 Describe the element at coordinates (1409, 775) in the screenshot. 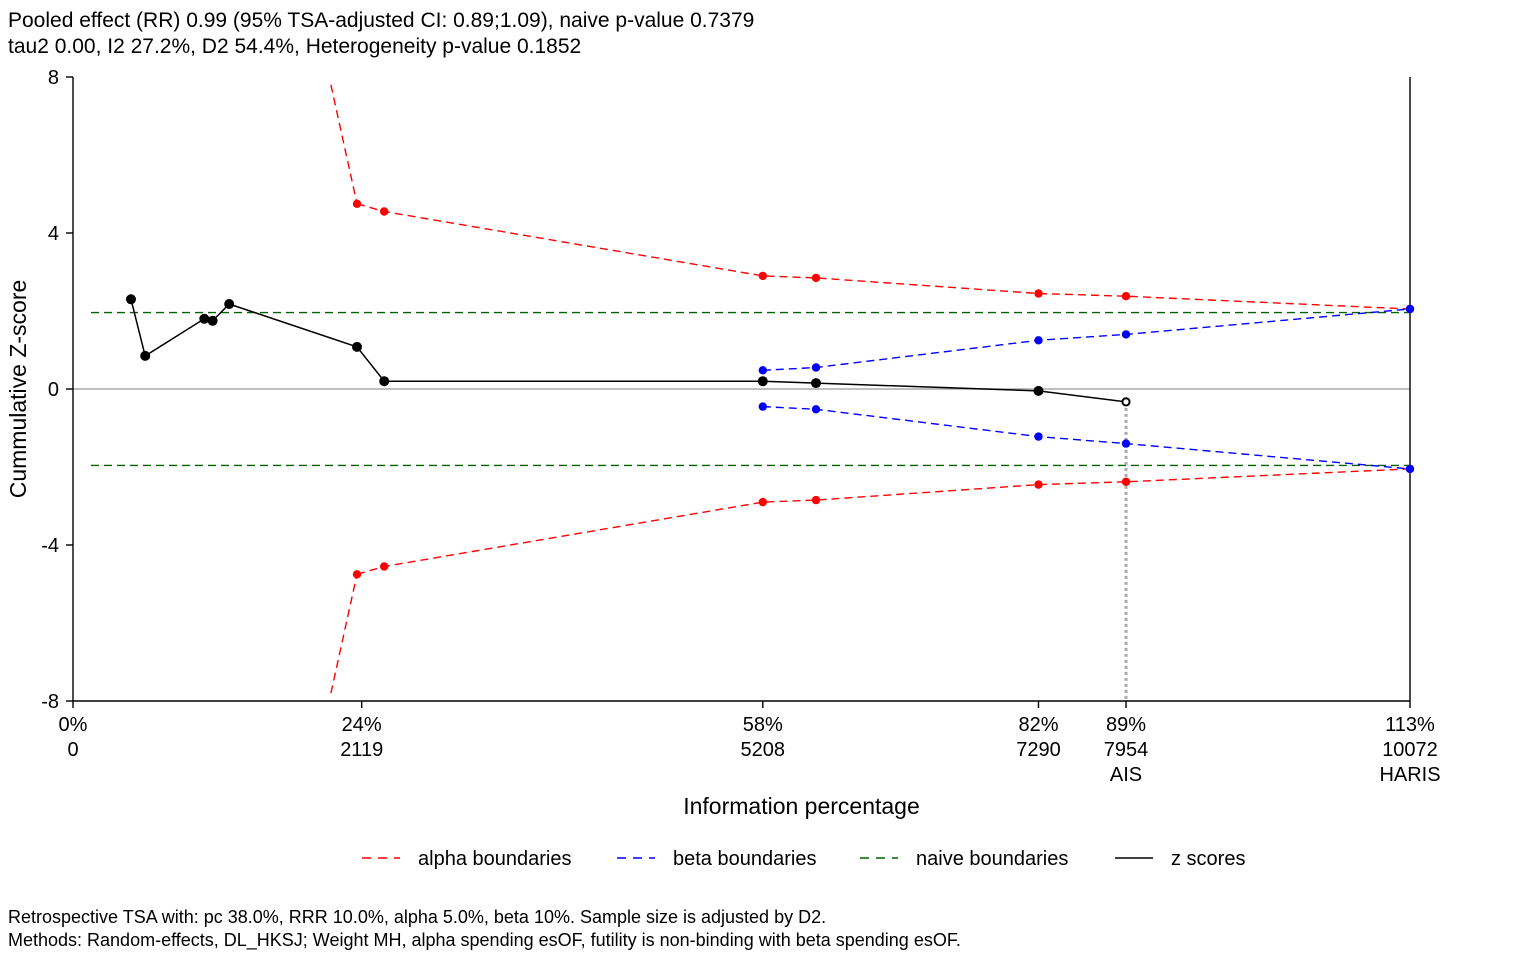

I see `x-tick-tag-5: HARIS` at that location.